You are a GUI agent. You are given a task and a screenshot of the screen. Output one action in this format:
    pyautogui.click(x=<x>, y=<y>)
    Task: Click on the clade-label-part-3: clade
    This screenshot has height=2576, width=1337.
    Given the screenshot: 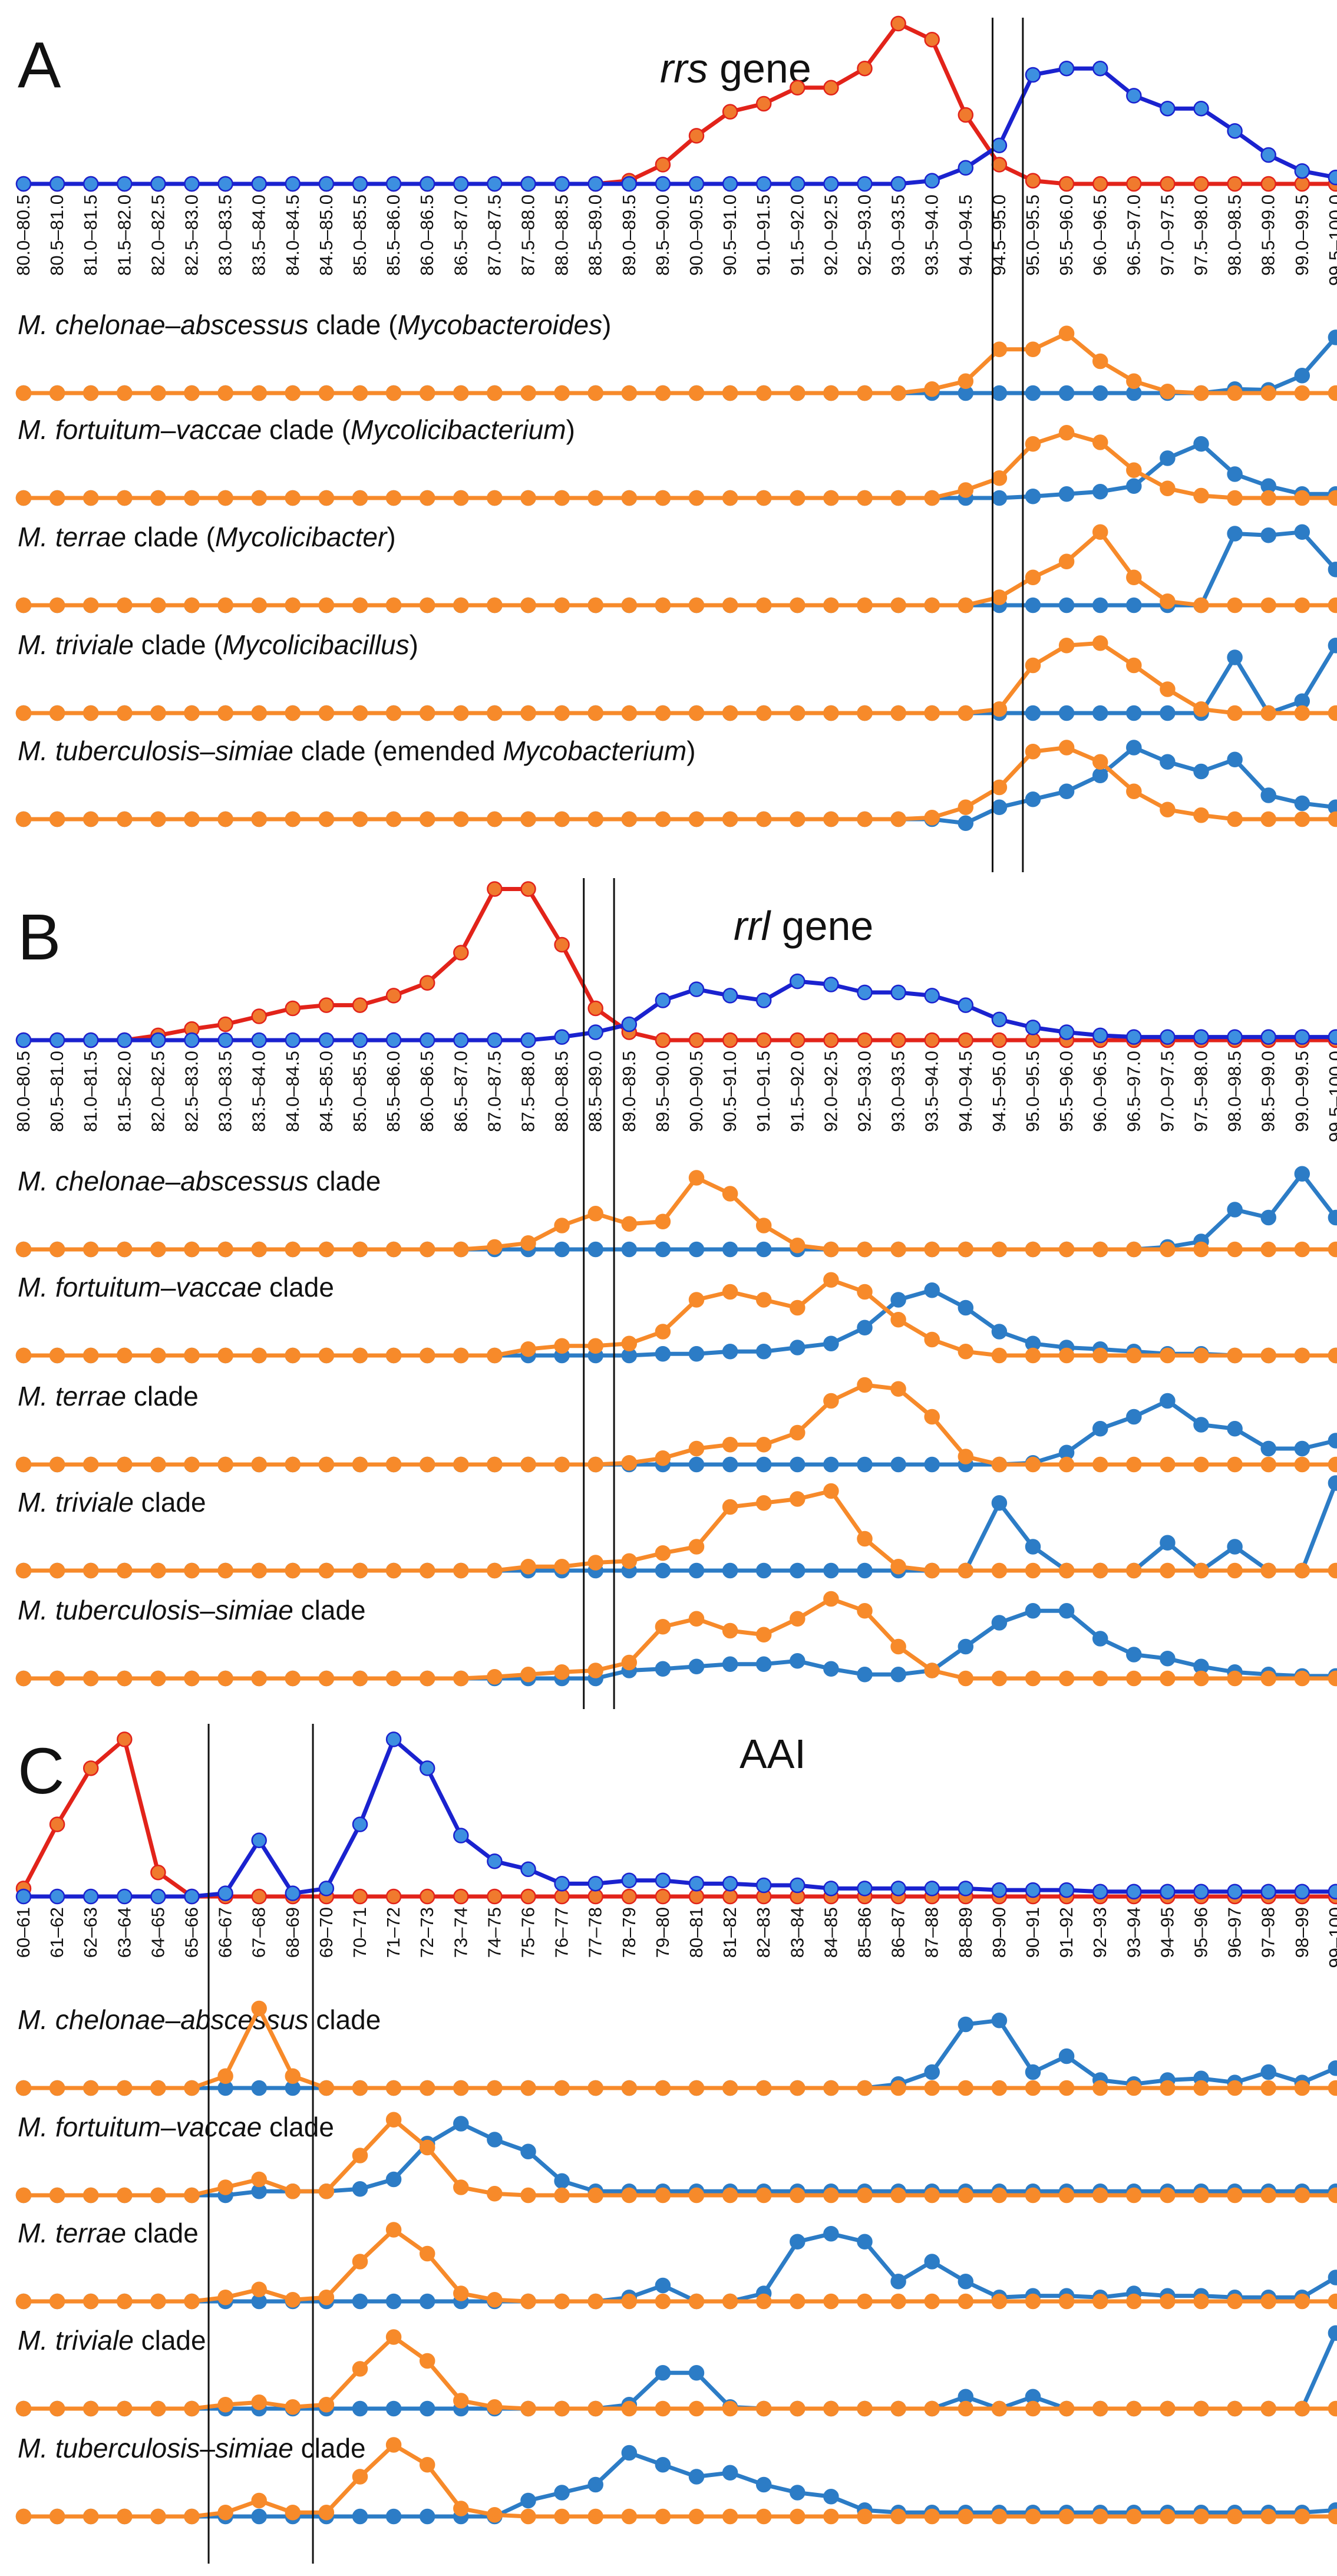 What is the action you would take?
    pyautogui.click(x=329, y=2448)
    